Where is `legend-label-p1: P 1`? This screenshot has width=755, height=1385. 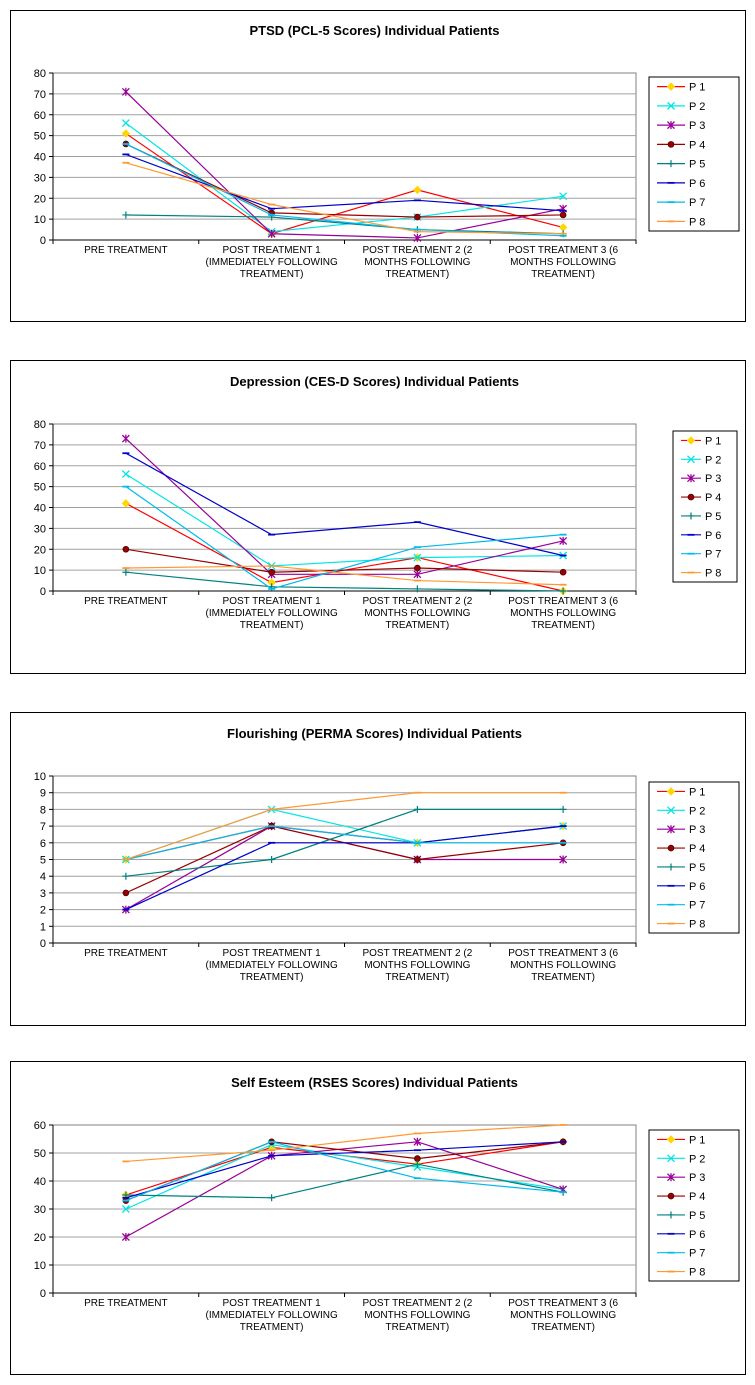
legend-label-p1: P 1 is located at coordinates (697, 1140).